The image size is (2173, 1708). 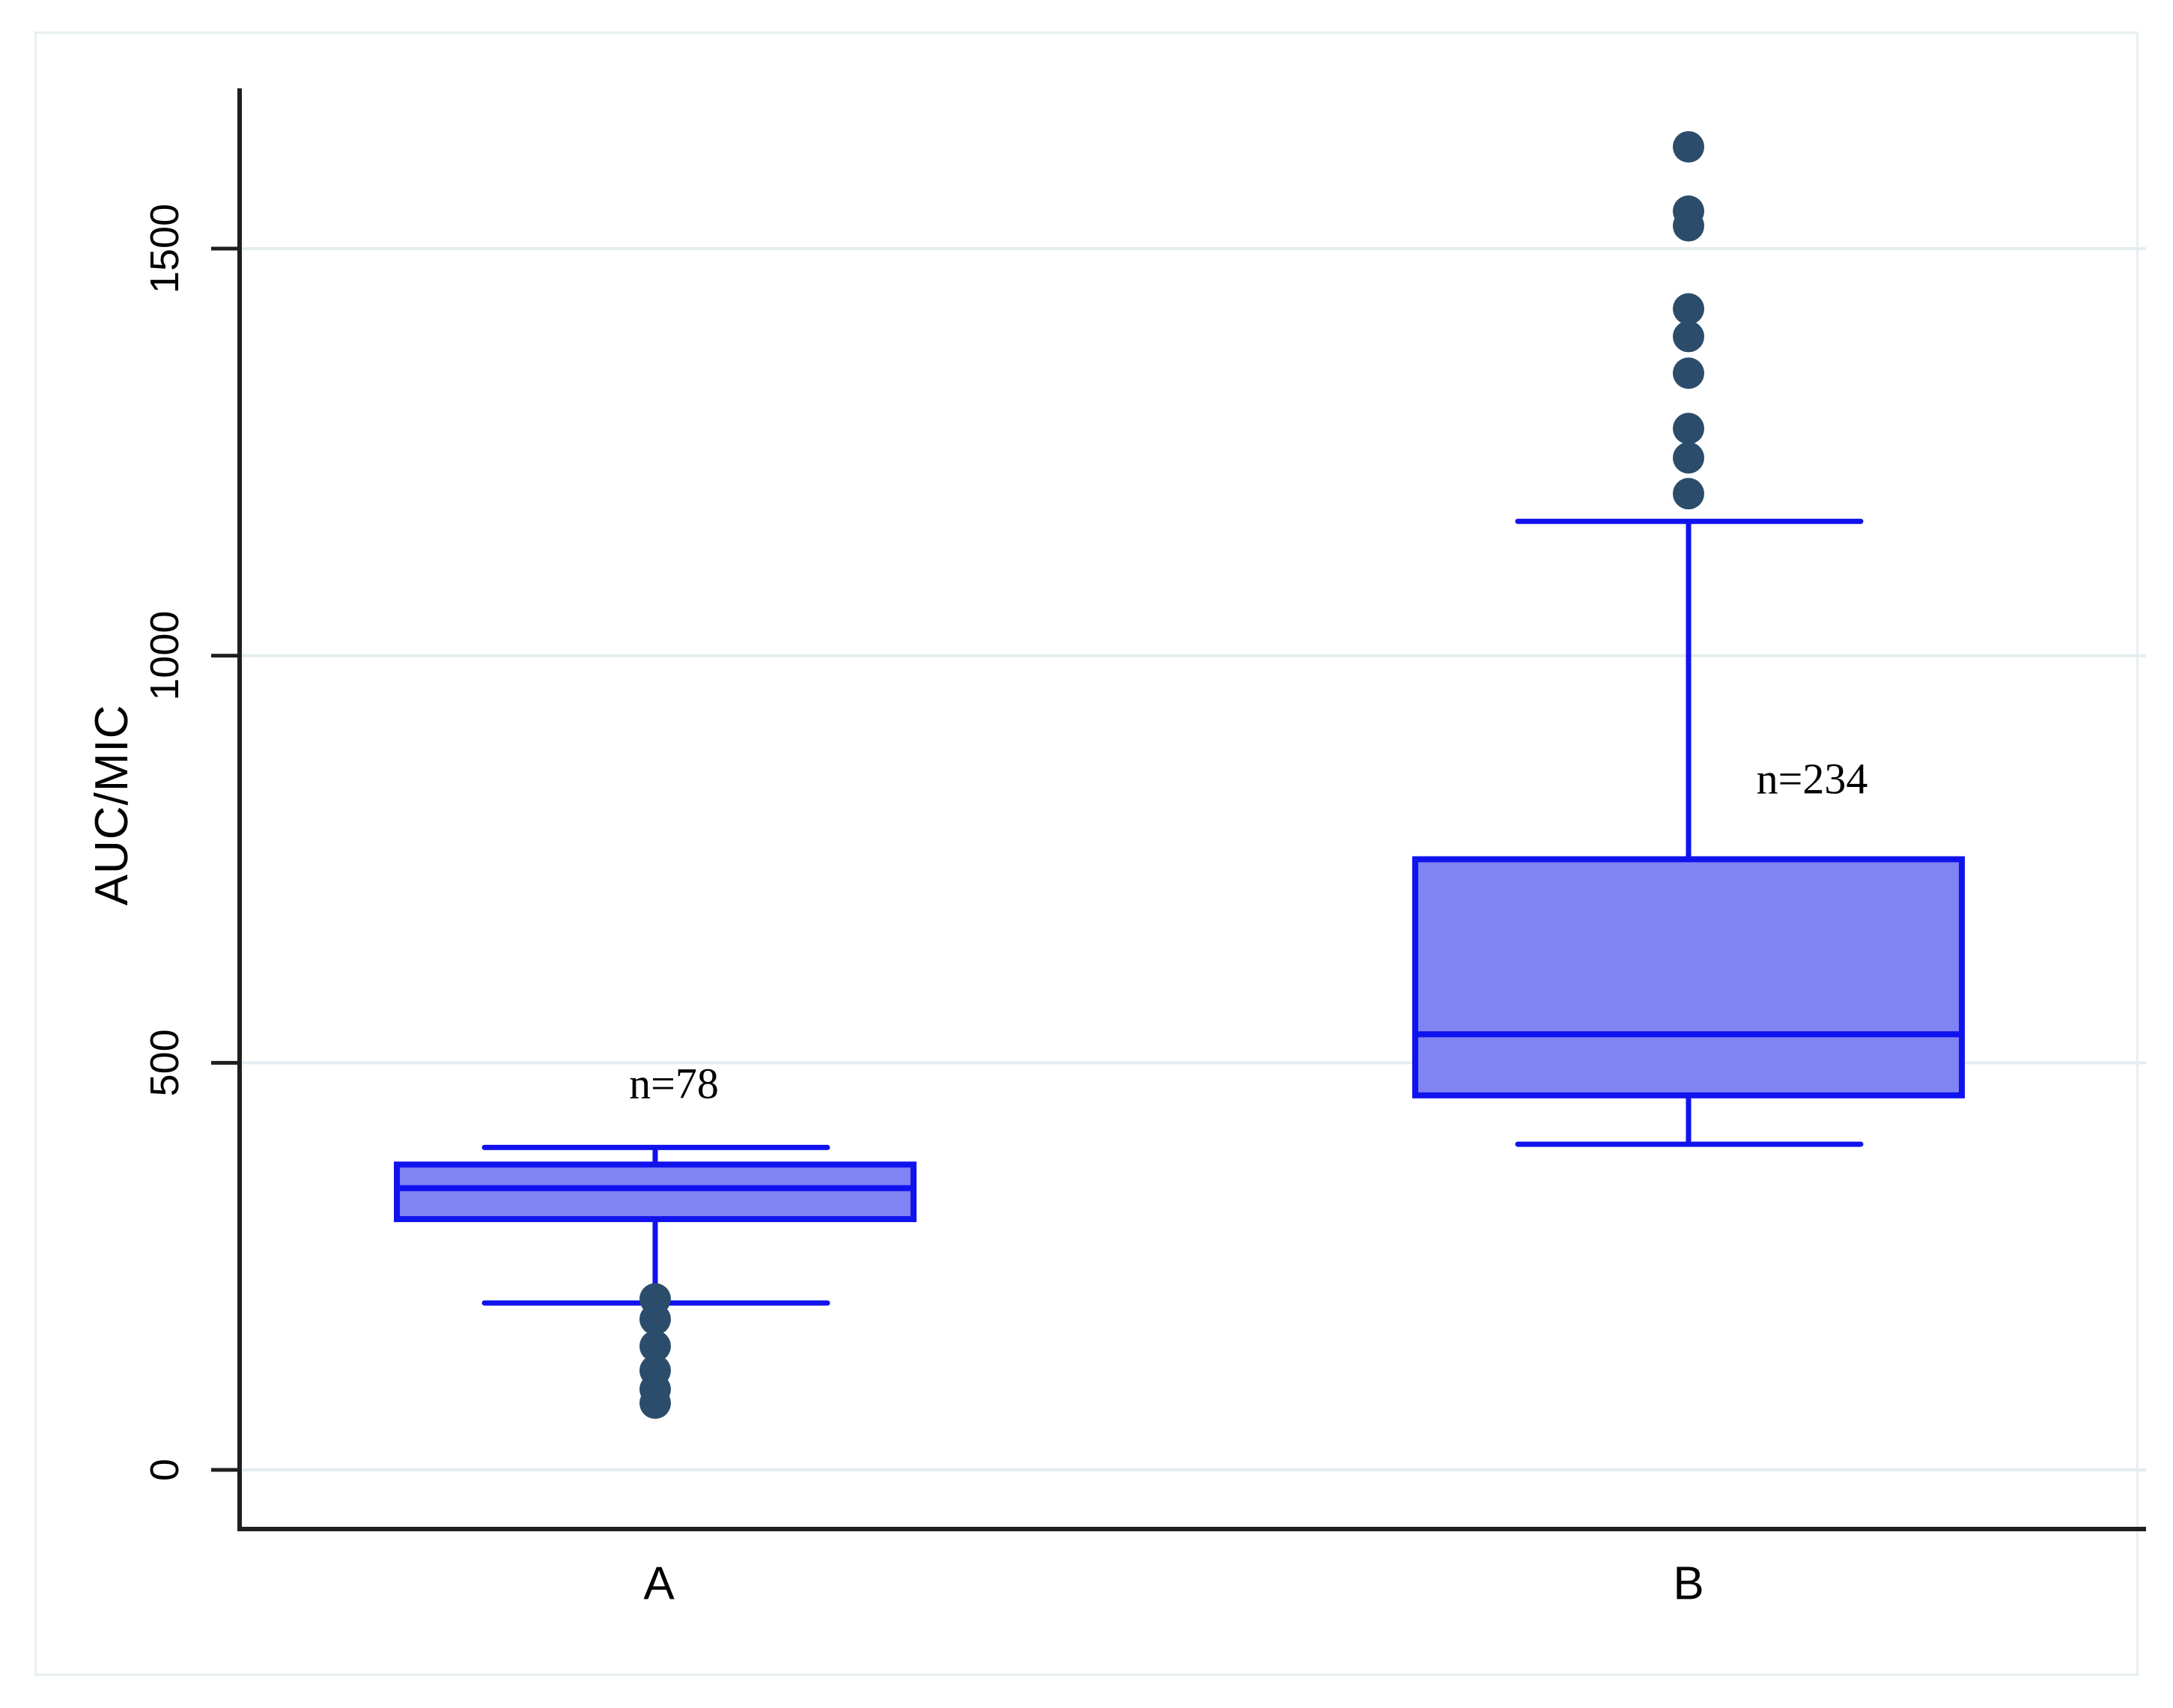 I want to click on n-annotation-A: n=78, so click(x=674, y=1084).